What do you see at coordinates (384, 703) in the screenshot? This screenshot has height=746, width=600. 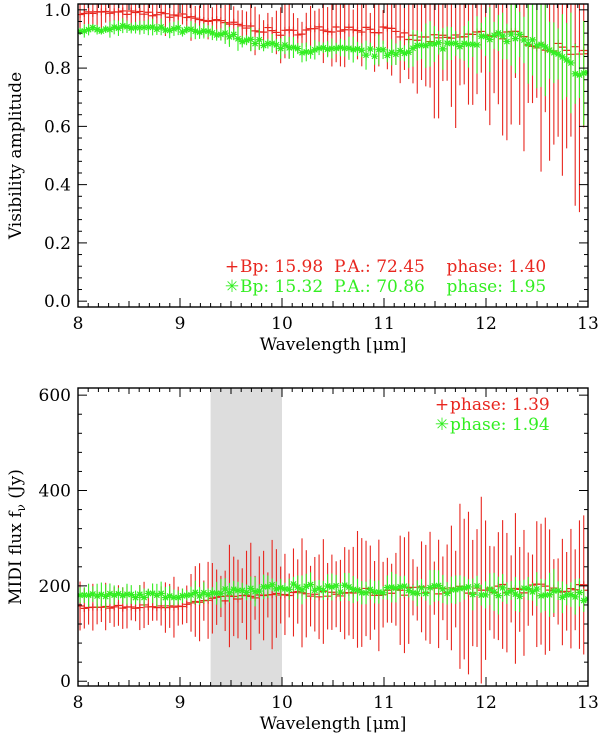 I see `x-tick-label: 11` at bounding box center [384, 703].